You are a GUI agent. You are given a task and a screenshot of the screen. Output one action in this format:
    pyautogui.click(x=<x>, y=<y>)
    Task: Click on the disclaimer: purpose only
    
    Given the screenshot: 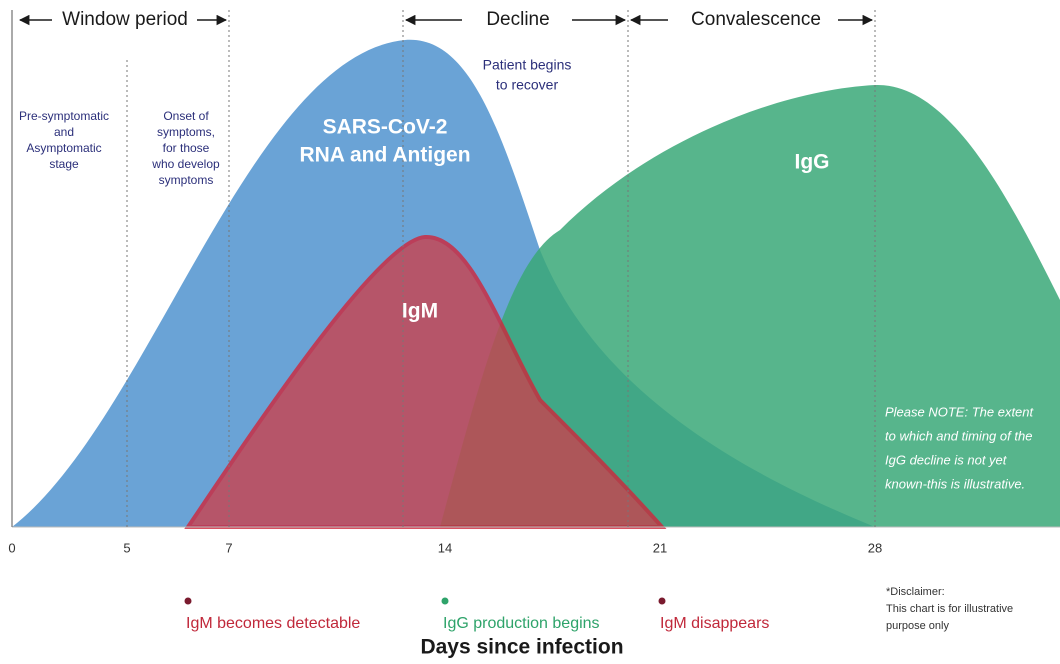 What is the action you would take?
    pyautogui.click(x=917, y=626)
    